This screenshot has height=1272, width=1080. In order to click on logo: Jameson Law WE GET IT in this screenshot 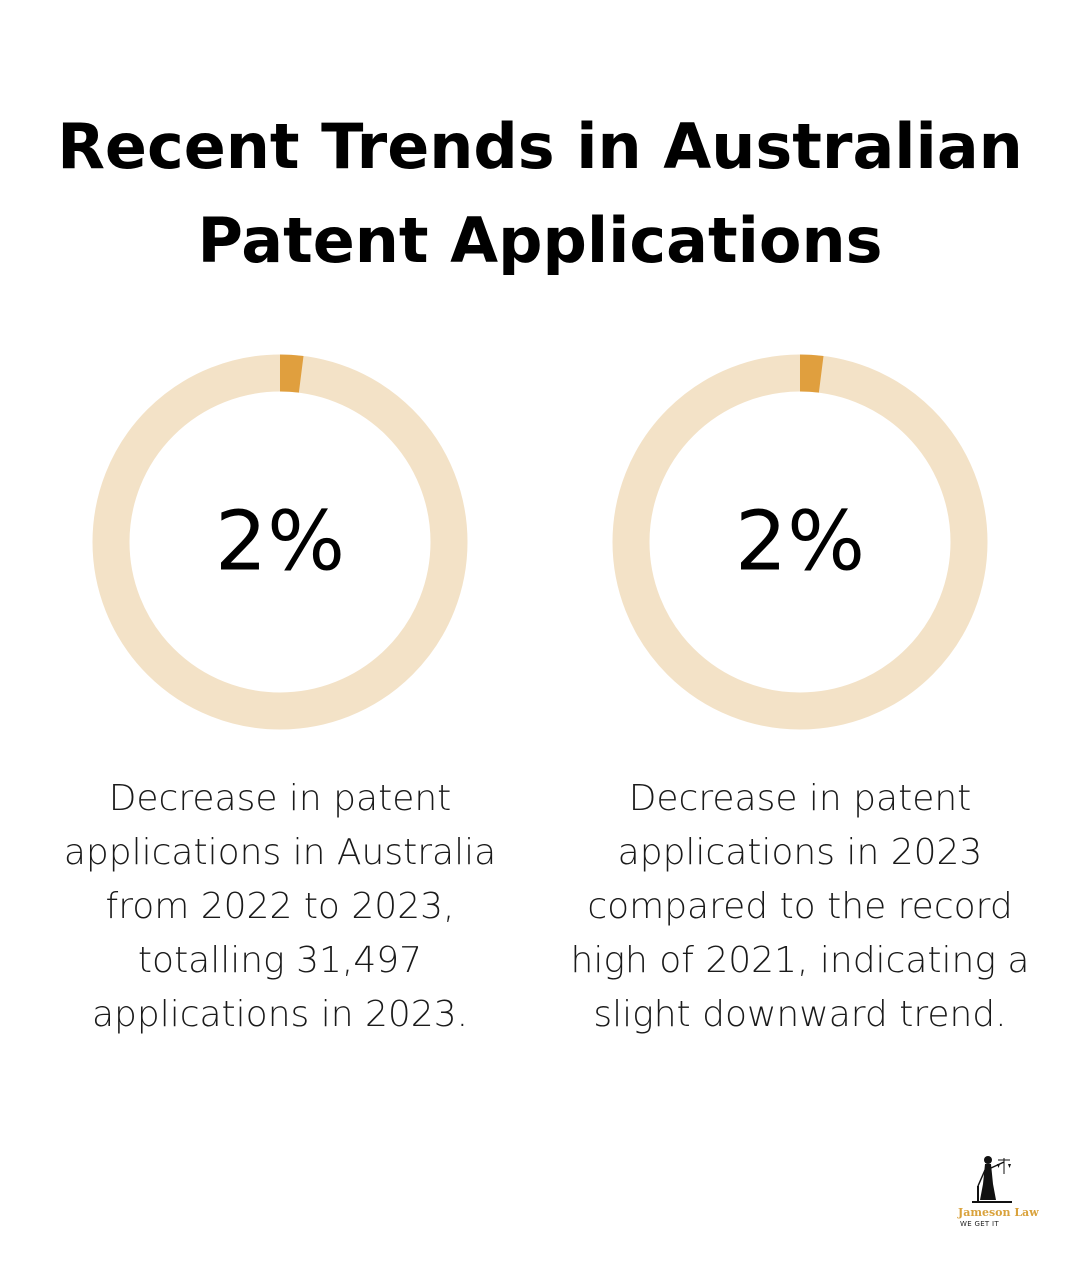, I will do `click(997, 1192)`.